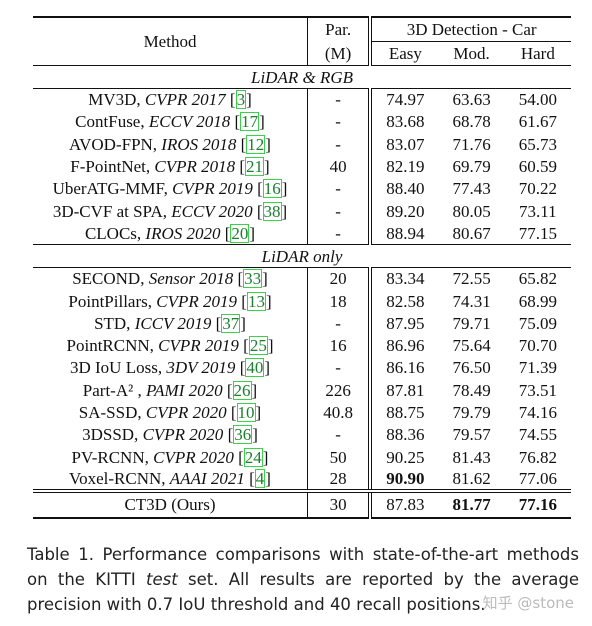 Image resolution: width=592 pixels, height=626 pixels. What do you see at coordinates (537, 53) in the screenshot?
I see `hard-header: Hard` at bounding box center [537, 53].